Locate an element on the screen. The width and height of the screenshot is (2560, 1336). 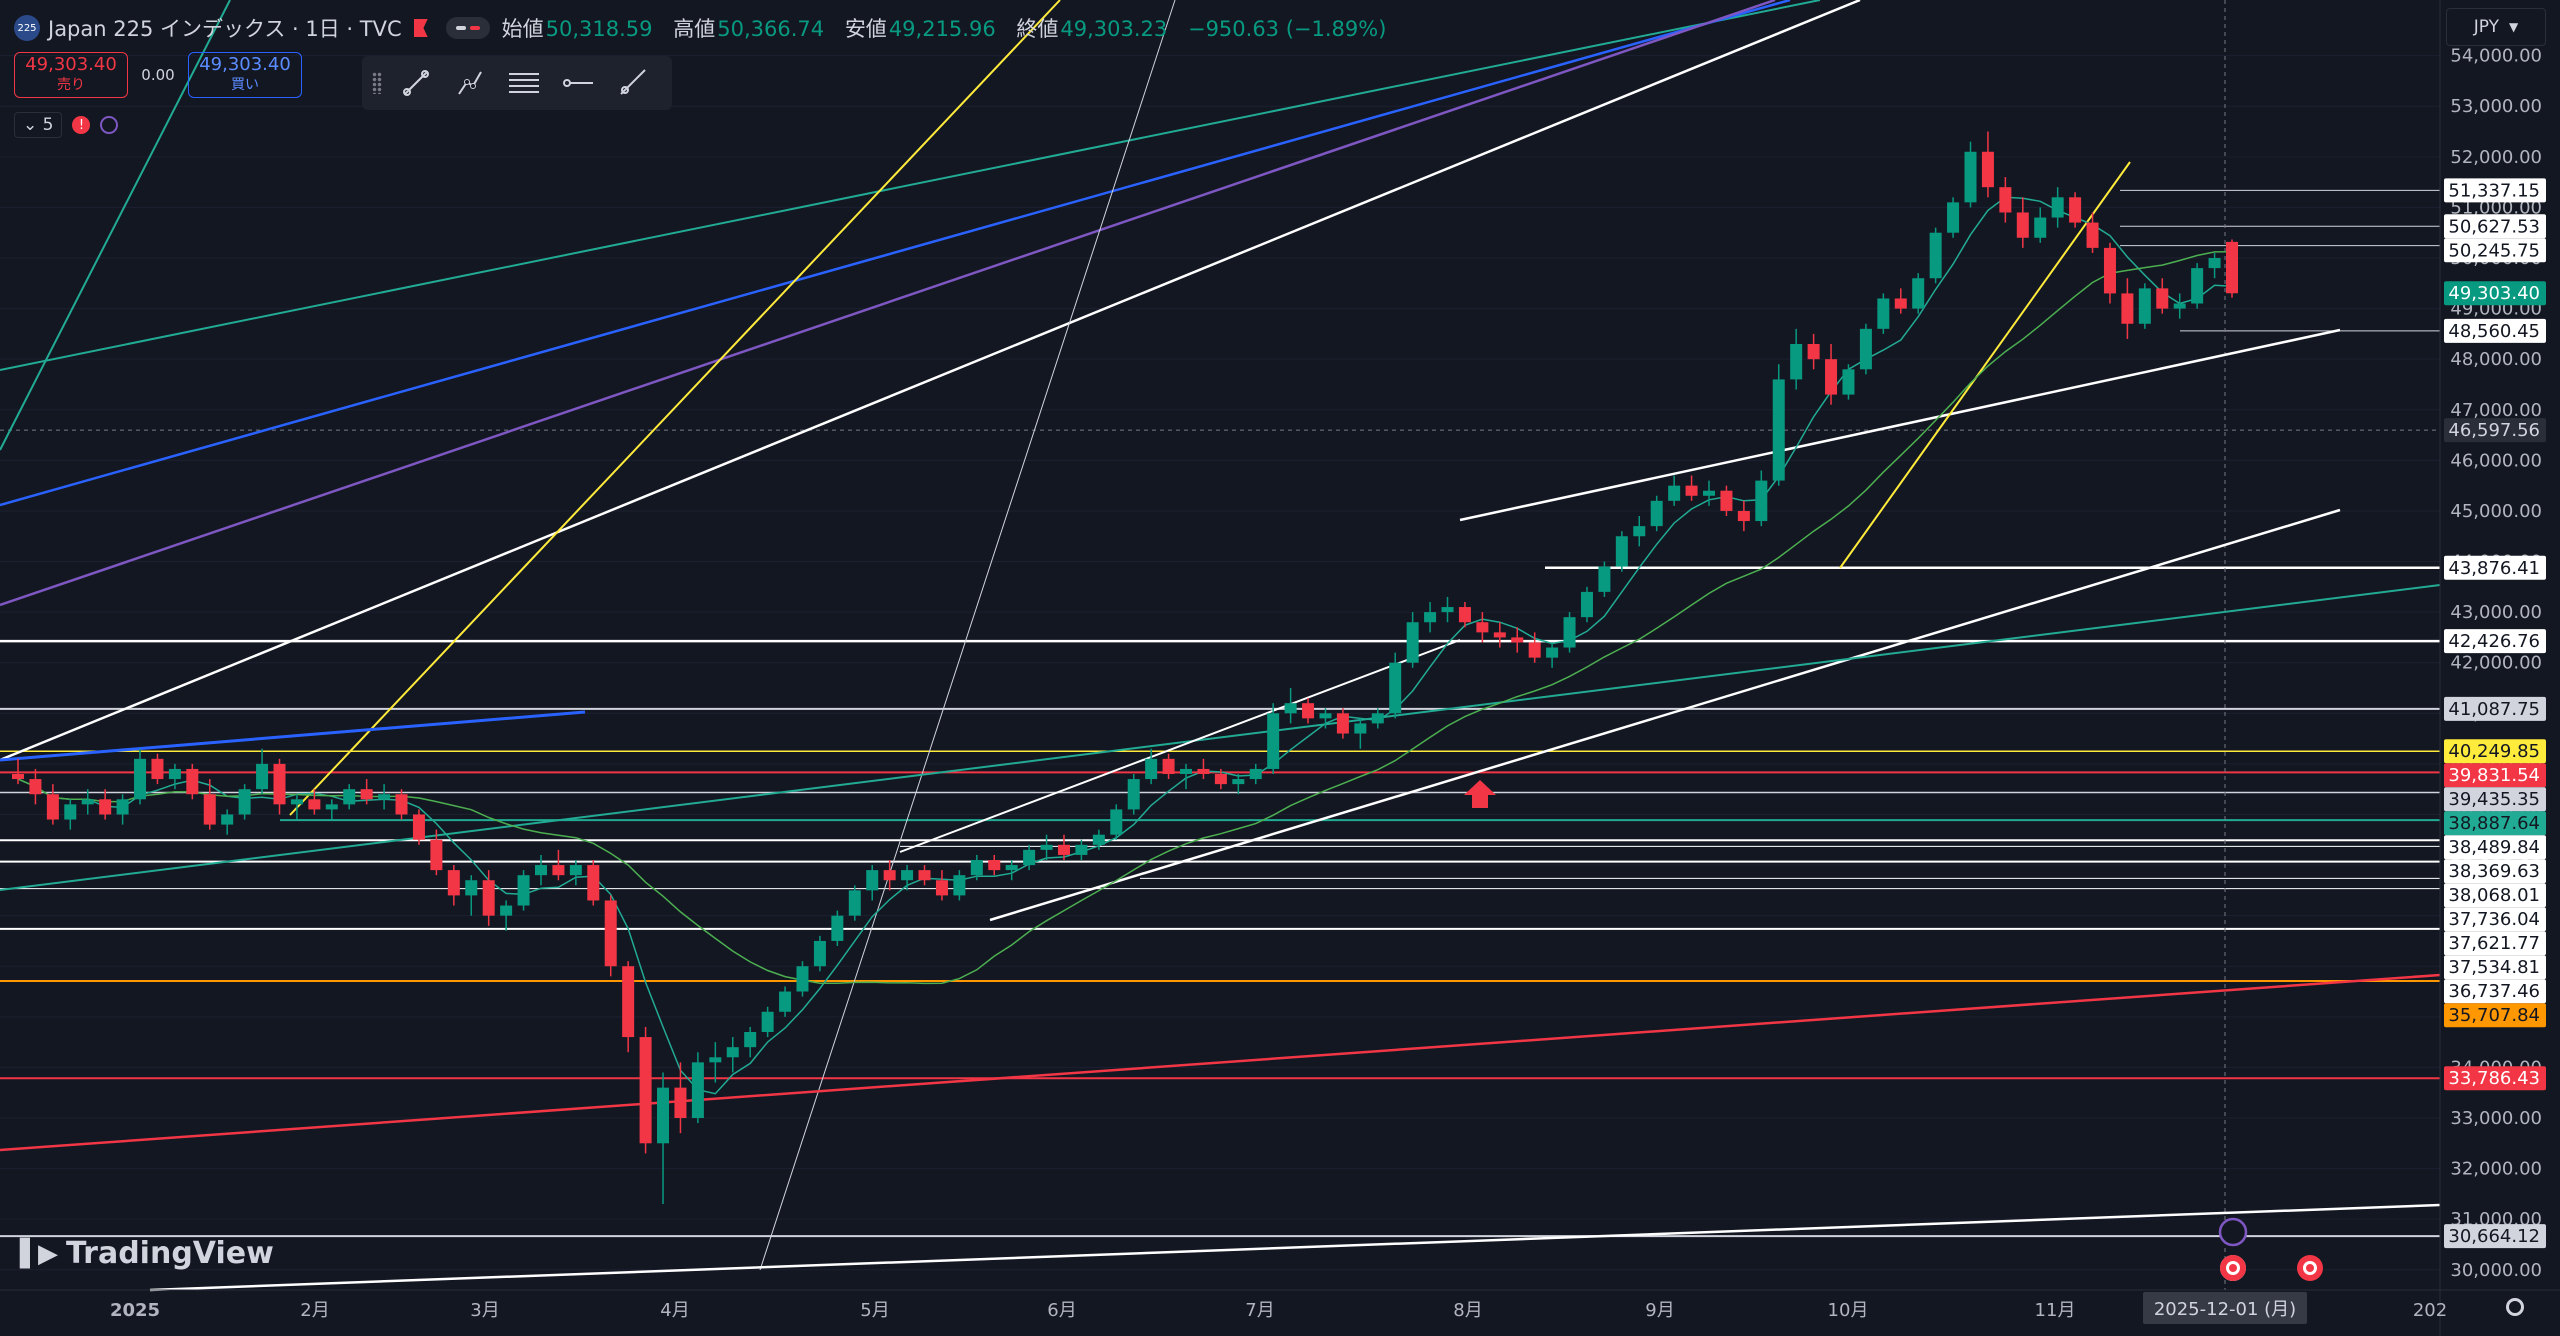
symbol-logo: 225 is located at coordinates (27, 28).